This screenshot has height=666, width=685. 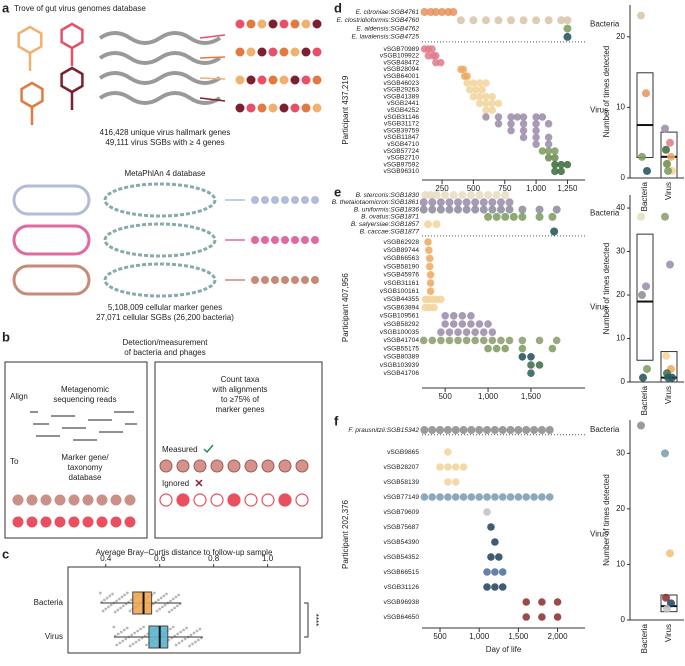 I want to click on row-label: vSGB97592, so click(x=401, y=164).